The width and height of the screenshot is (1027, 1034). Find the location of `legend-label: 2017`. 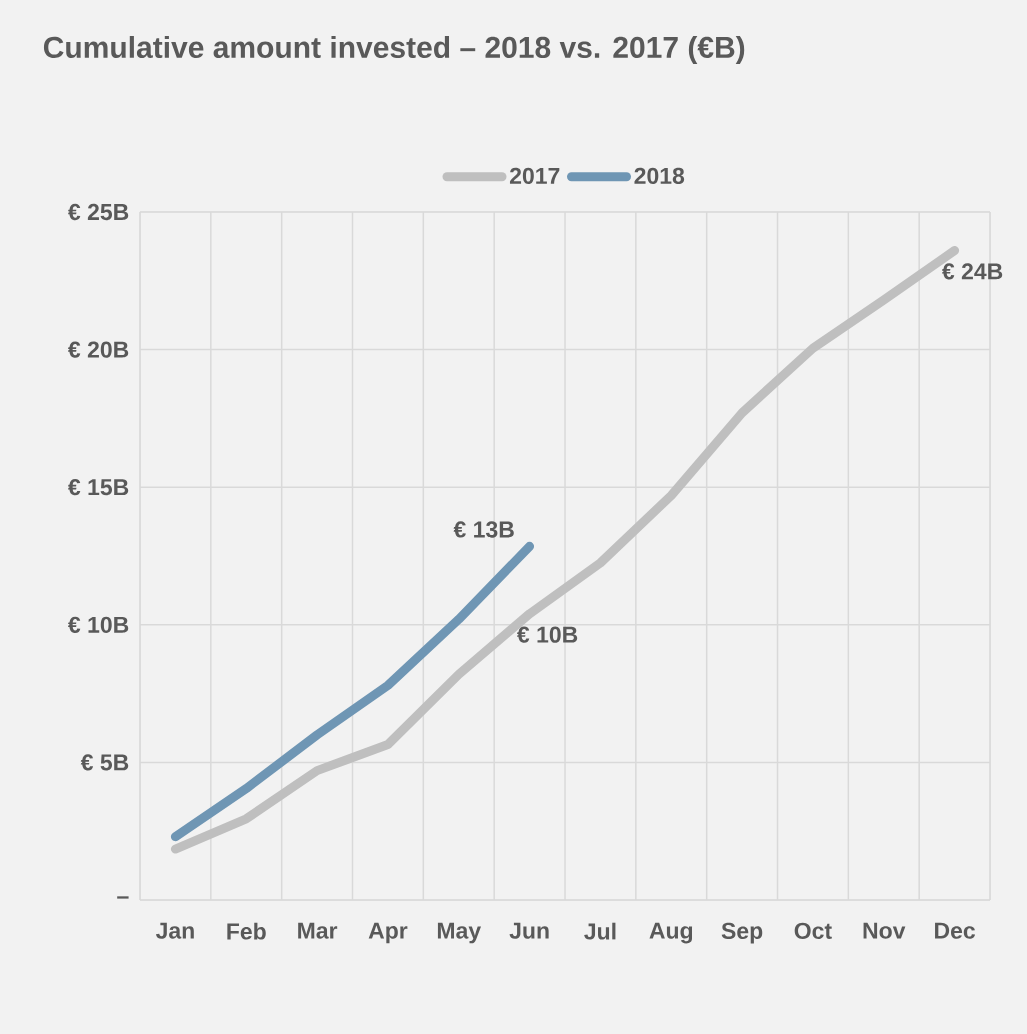

legend-label: 2017 is located at coordinates (534, 175).